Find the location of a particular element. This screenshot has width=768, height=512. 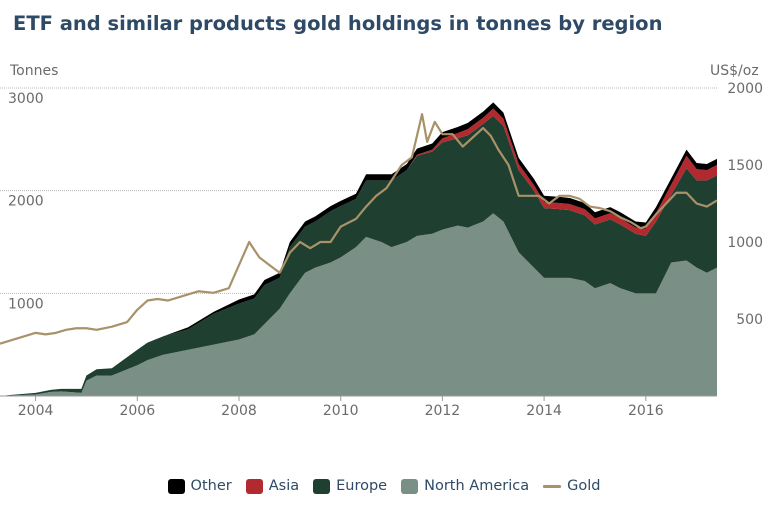

right-axis-label: US$/oz is located at coordinates (734, 71).